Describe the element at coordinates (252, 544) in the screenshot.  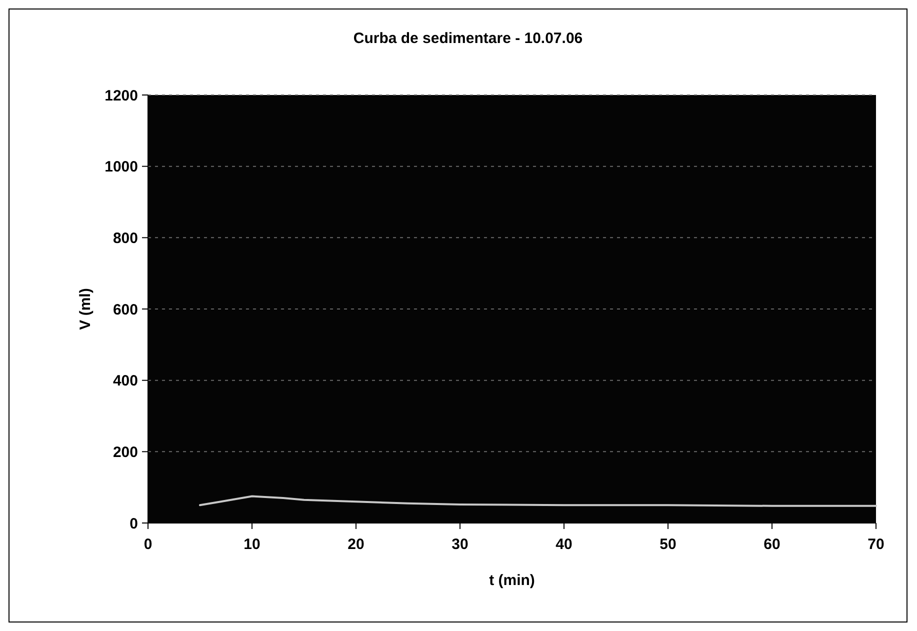
I see `x-tick-label: 10` at that location.